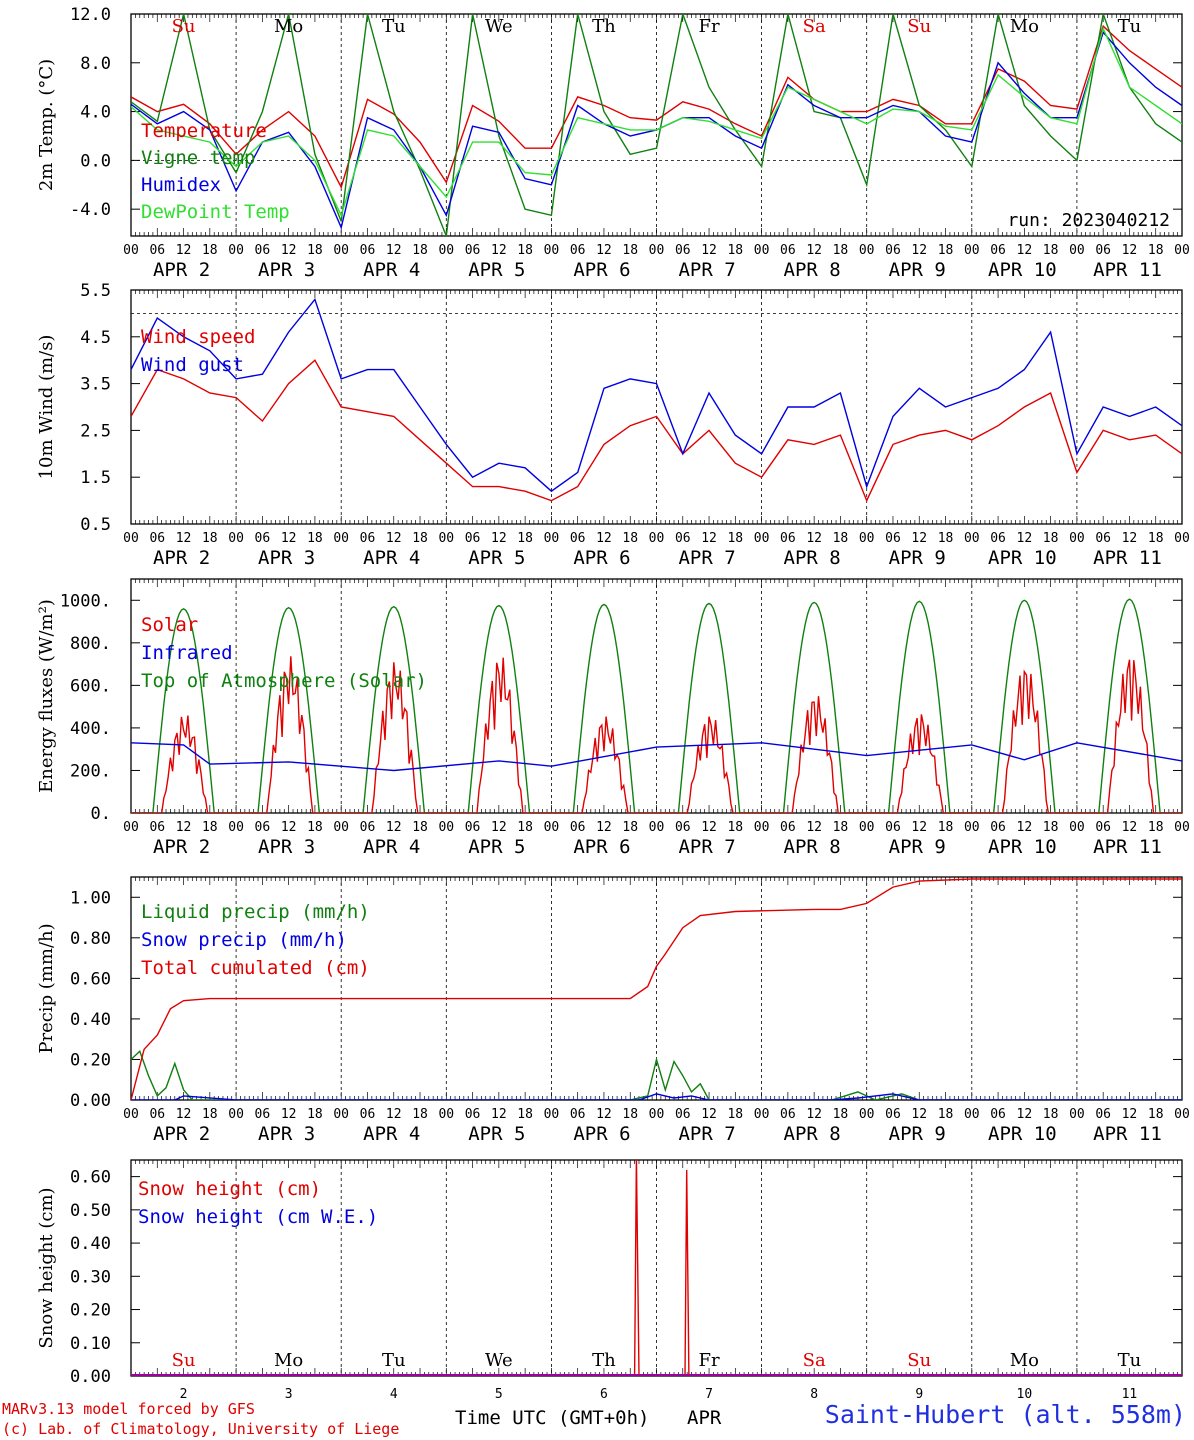  Describe the element at coordinates (656, 125) in the screenshot. I see `series-line-vigne-temp` at that location.